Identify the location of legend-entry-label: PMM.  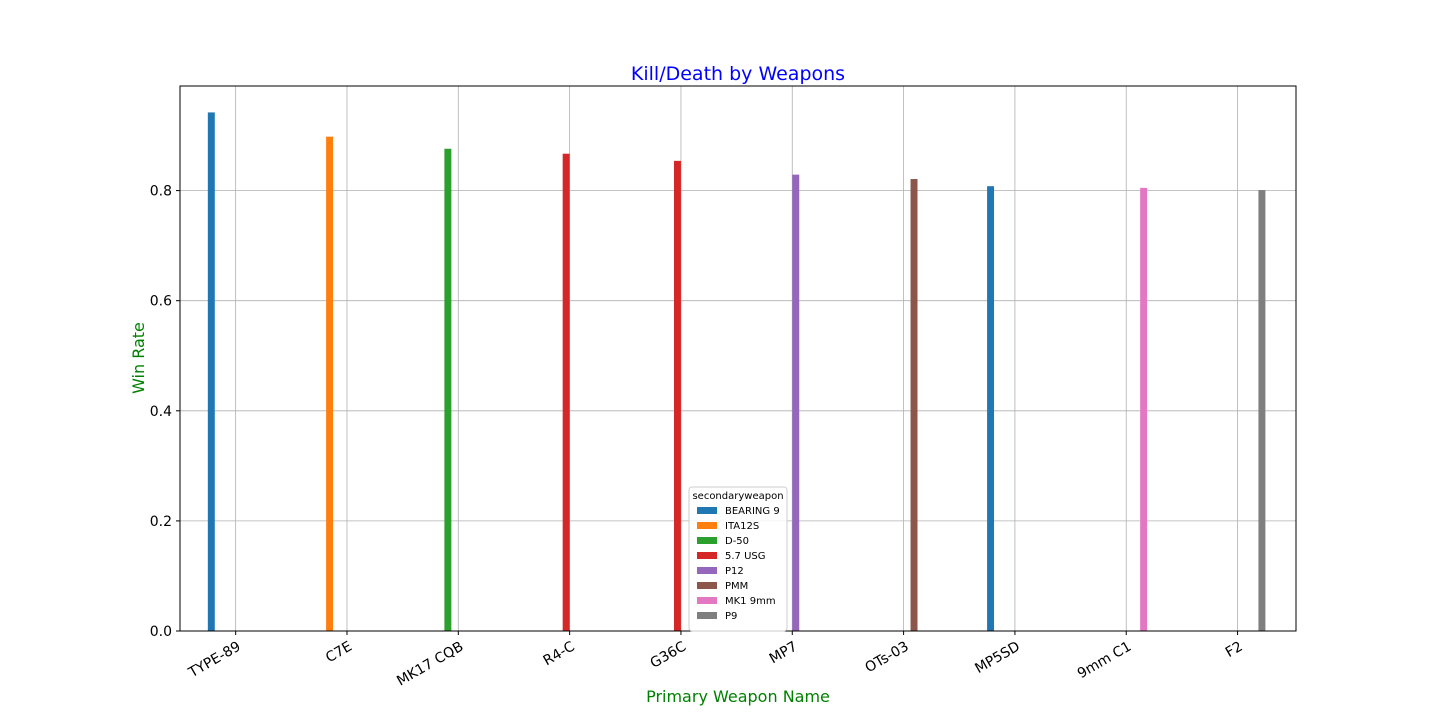
(736, 586).